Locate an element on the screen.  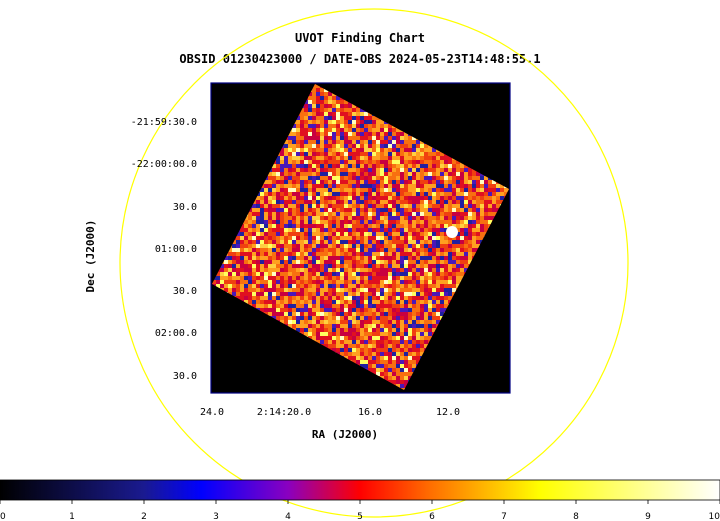
y-tick-label: -21:59:30.0 is located at coordinates (164, 122).